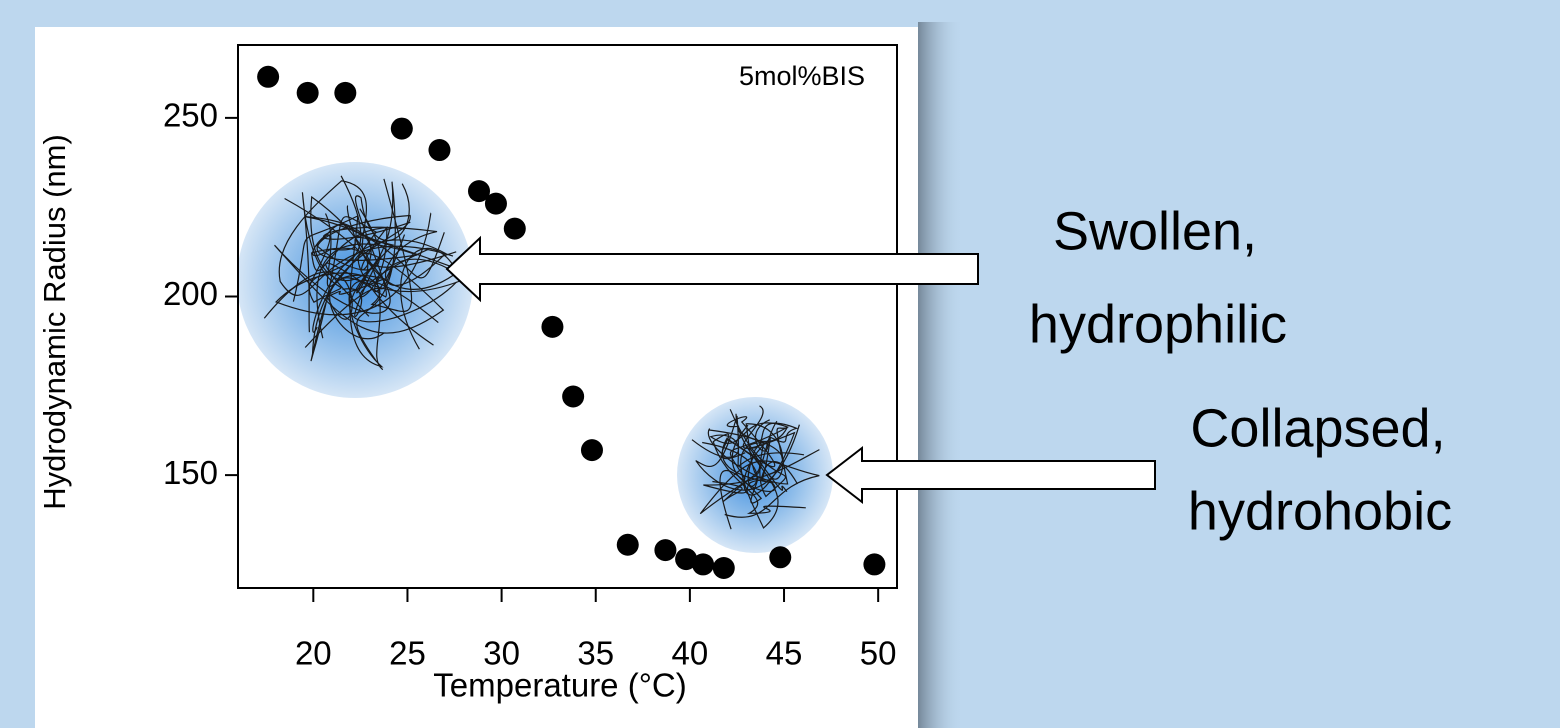 This screenshot has width=1560, height=728. Describe the element at coordinates (559, 685) in the screenshot. I see `x-axis-label: Temperature (°C)` at that location.